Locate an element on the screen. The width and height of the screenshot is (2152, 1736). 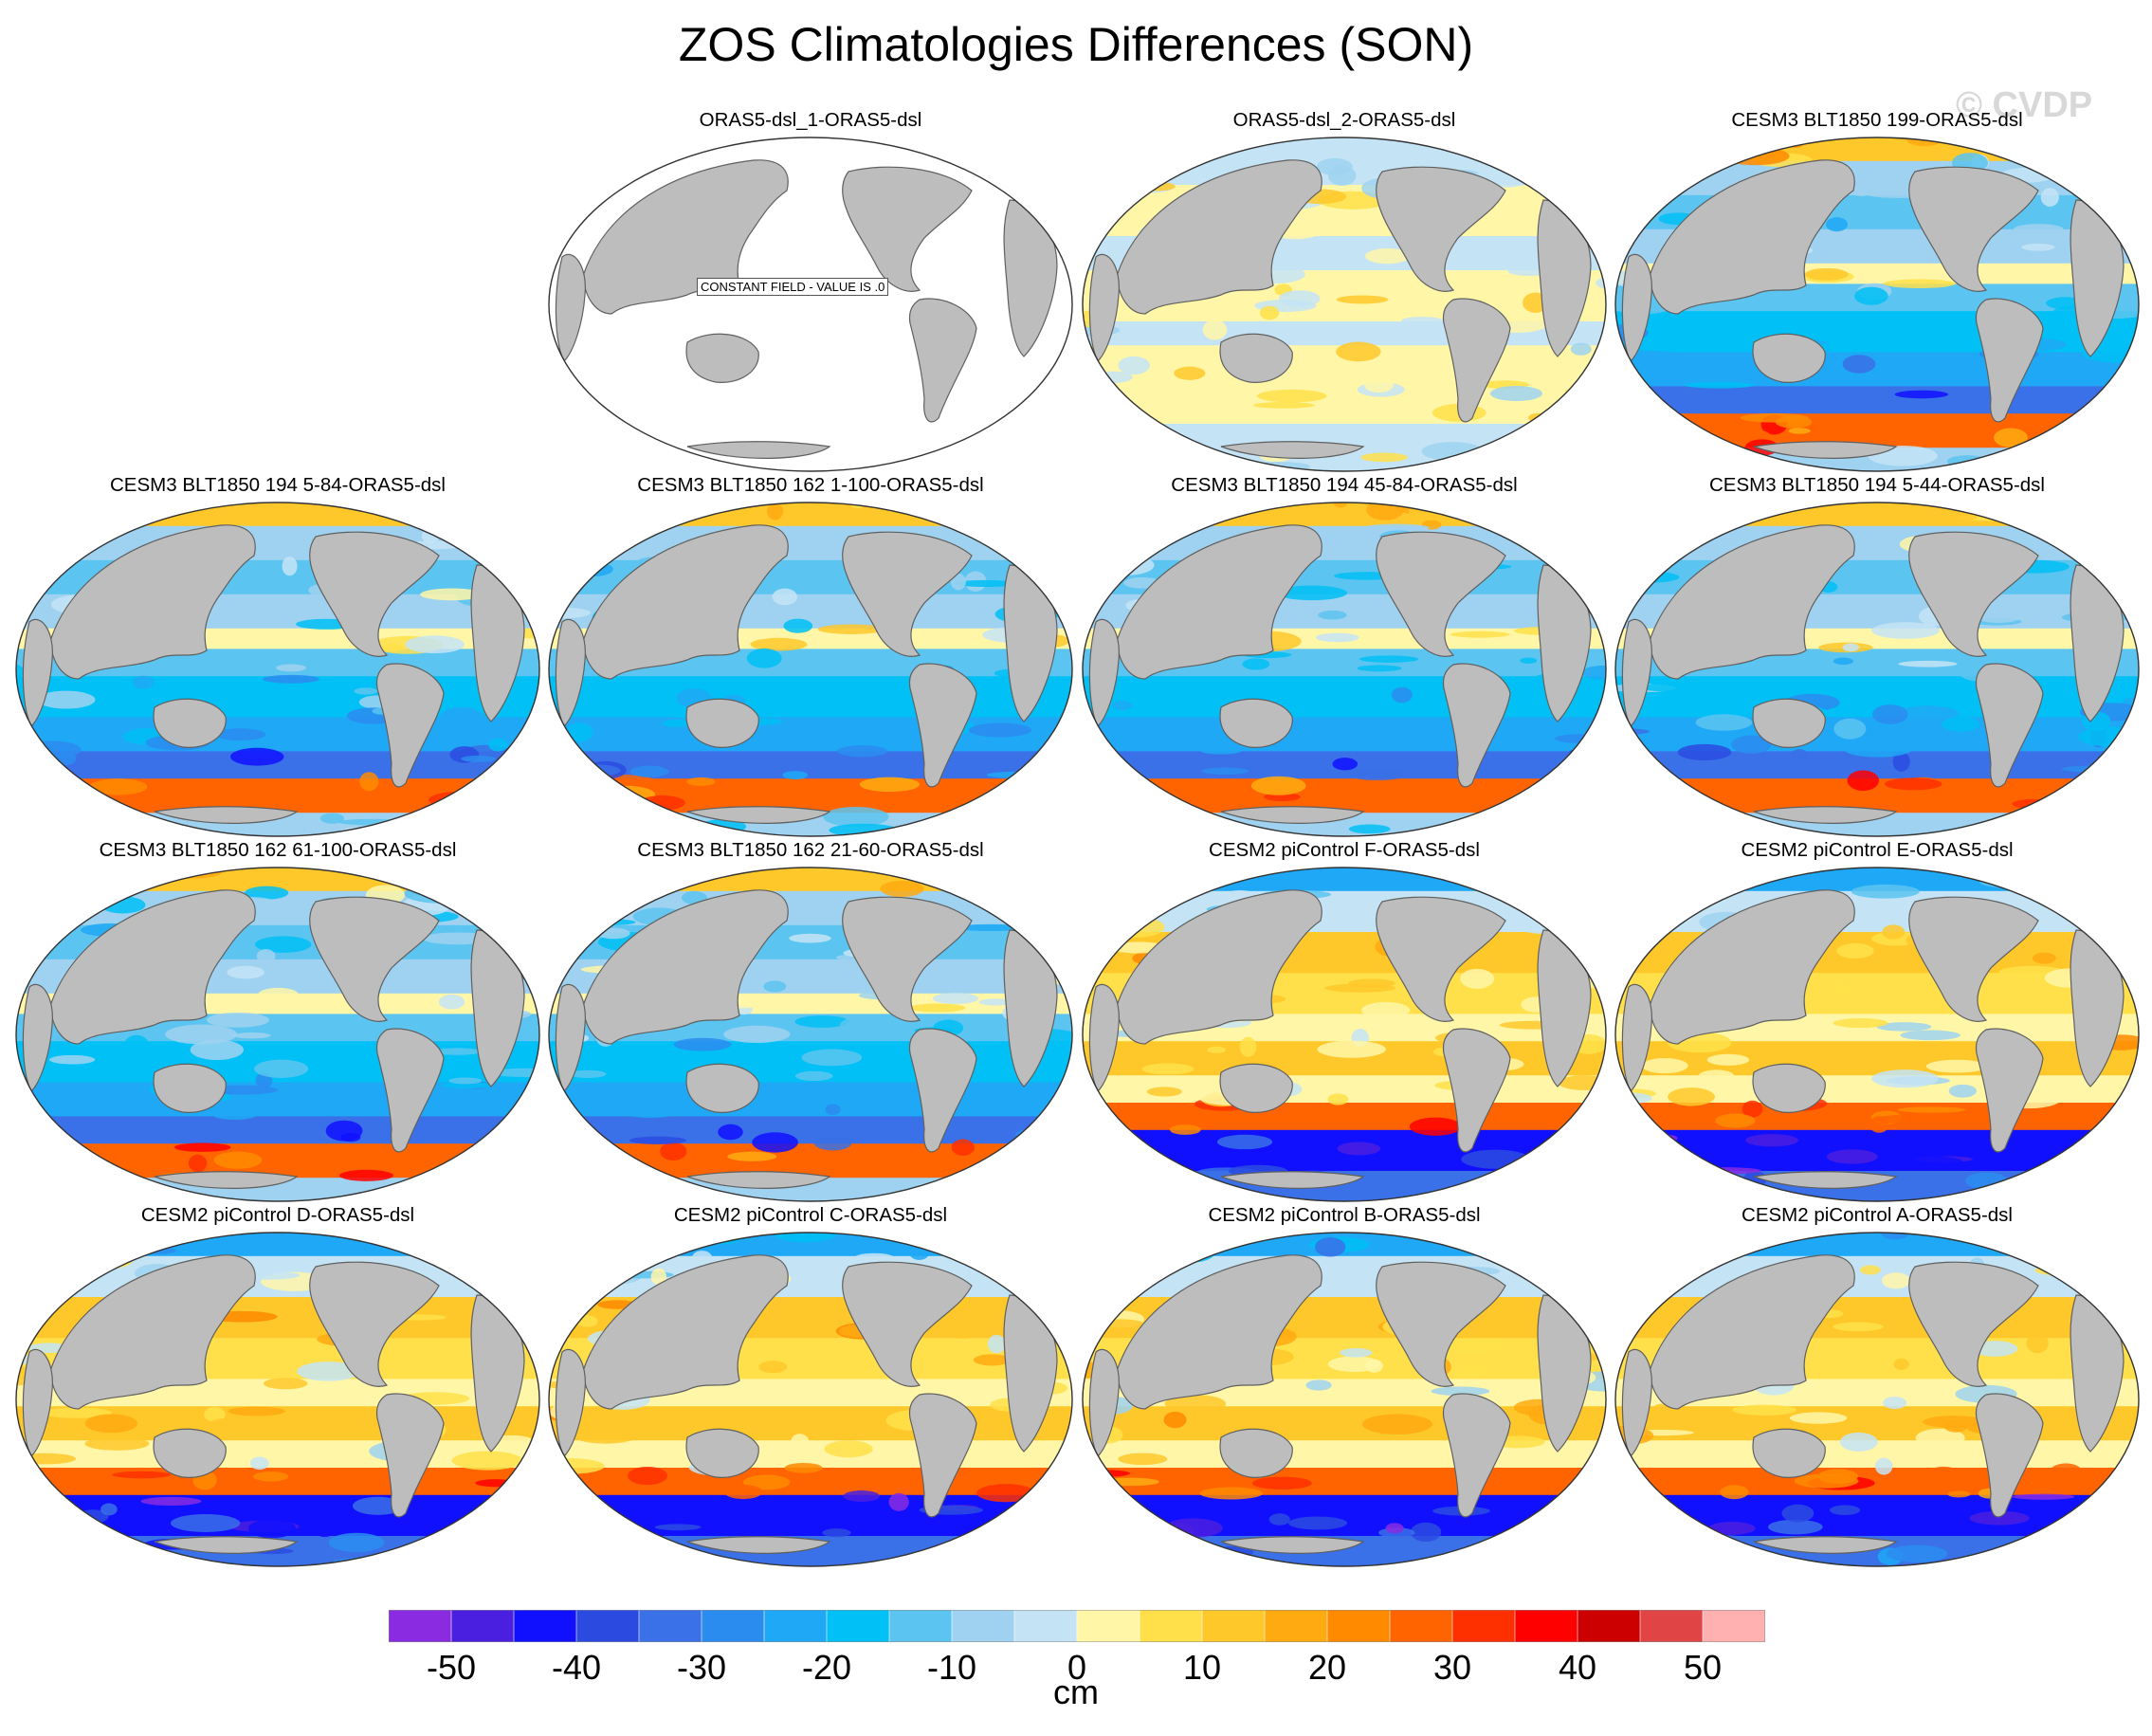
panel-title: CESM3 BLT1850 194 5-84-ORAS5-dsl is located at coordinates (278, 485).